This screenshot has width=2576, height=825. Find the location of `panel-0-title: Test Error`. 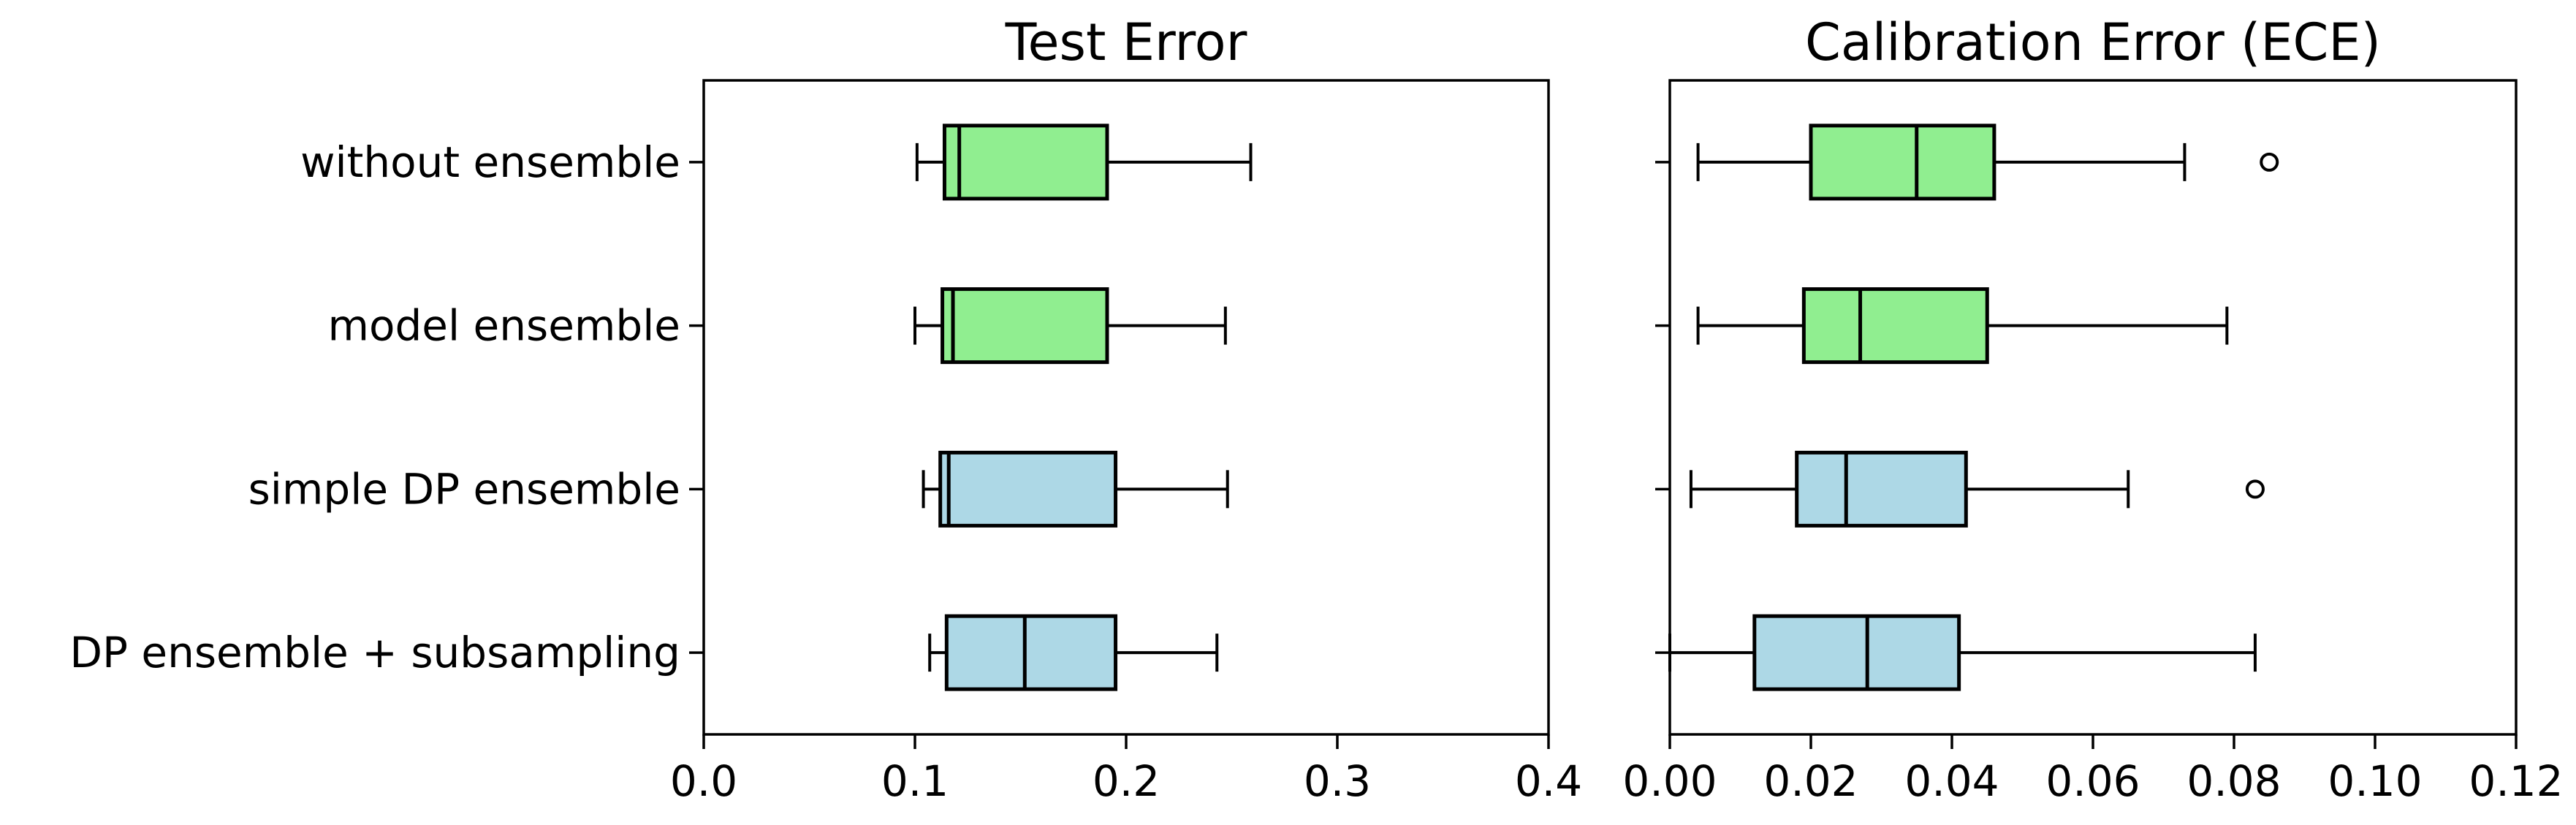

panel-0-title: Test Error is located at coordinates (1126, 42).